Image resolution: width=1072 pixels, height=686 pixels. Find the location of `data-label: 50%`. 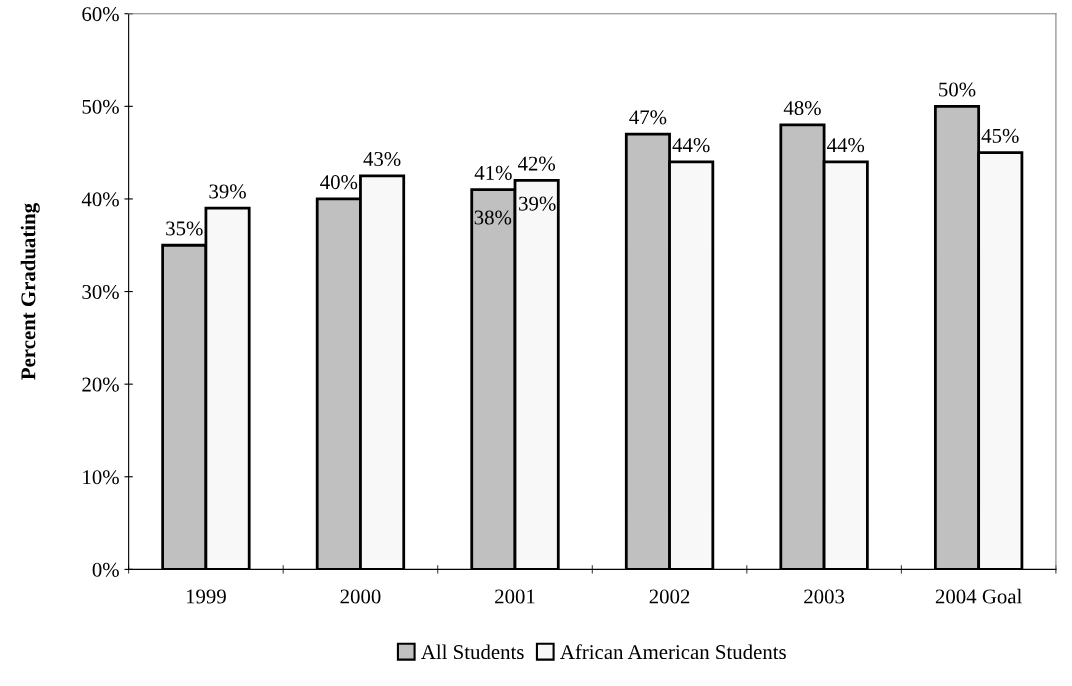

data-label: 50% is located at coordinates (957, 89).